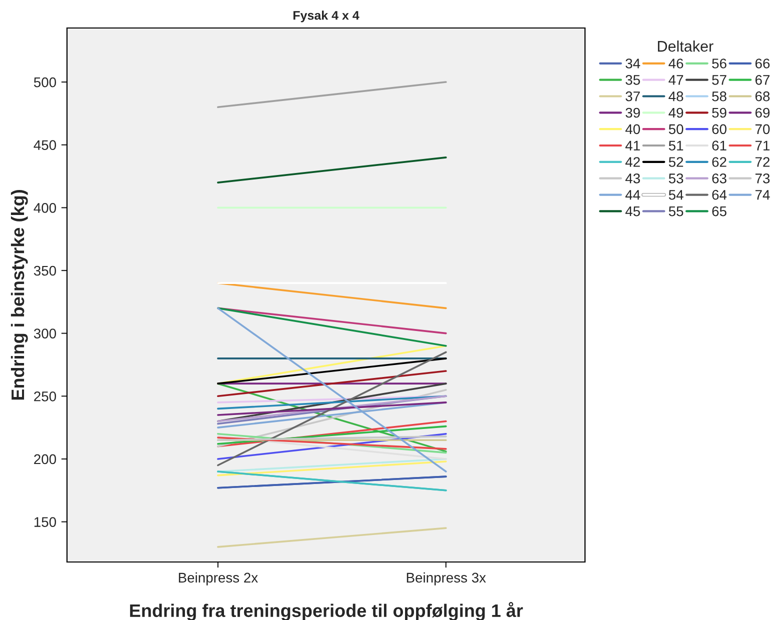 The width and height of the screenshot is (781, 620). What do you see at coordinates (676, 63) in the screenshot?
I see `legend-label: 46` at bounding box center [676, 63].